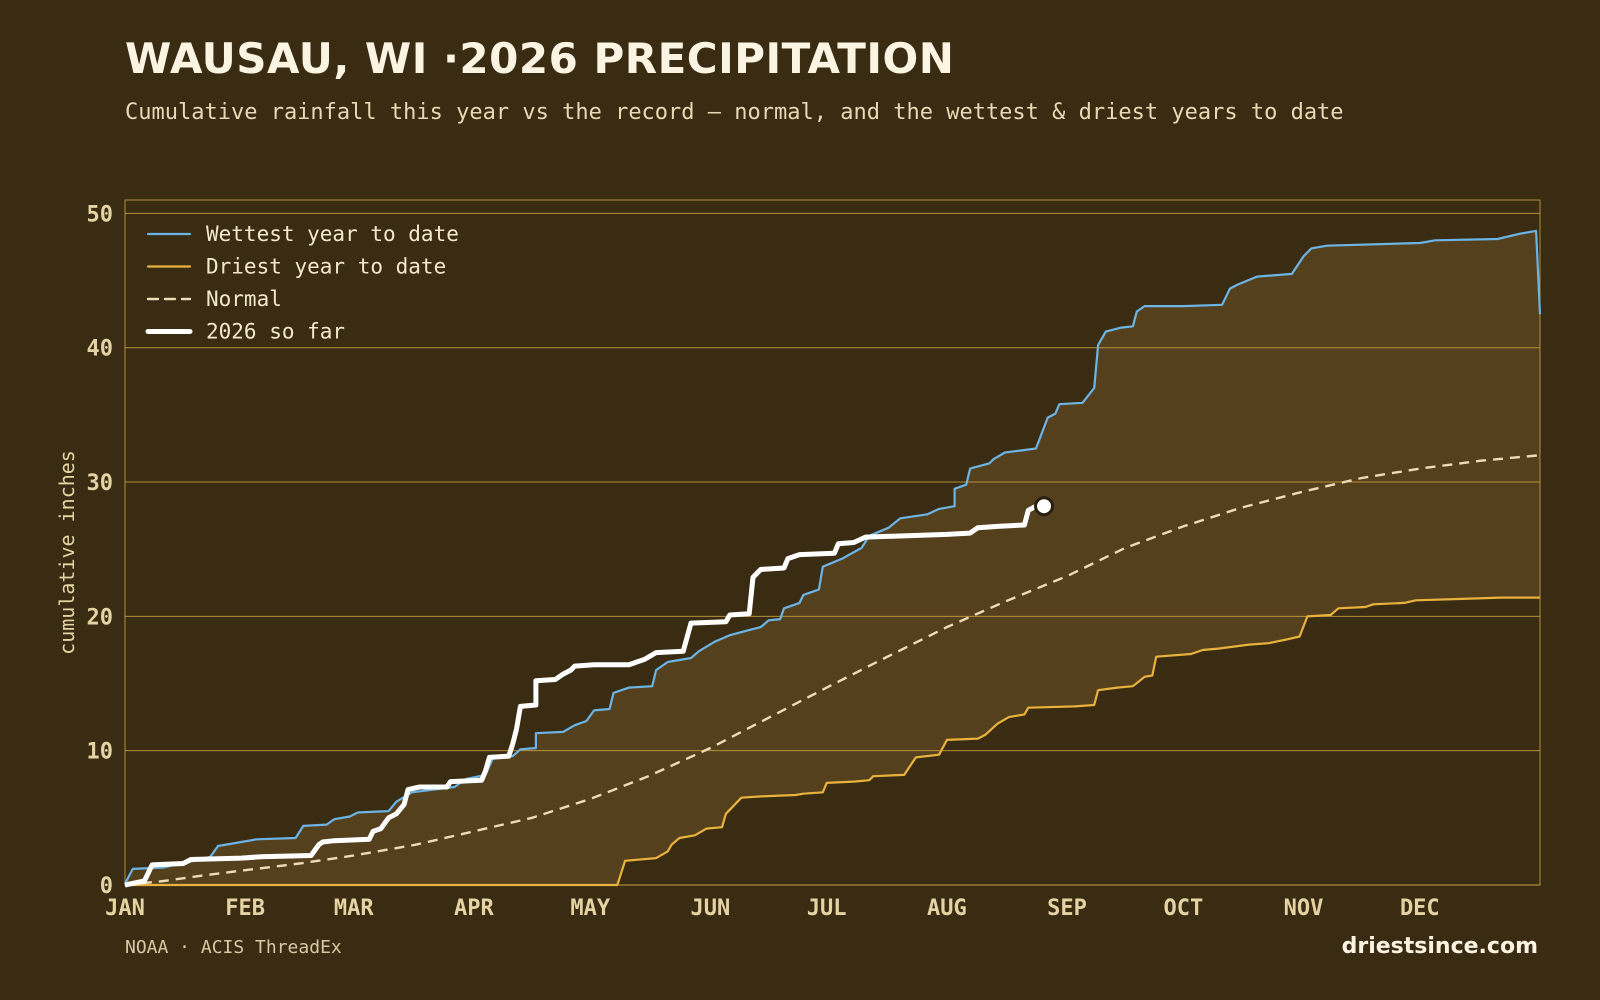  I want to click on y-tick-label: 40, so click(100, 349).